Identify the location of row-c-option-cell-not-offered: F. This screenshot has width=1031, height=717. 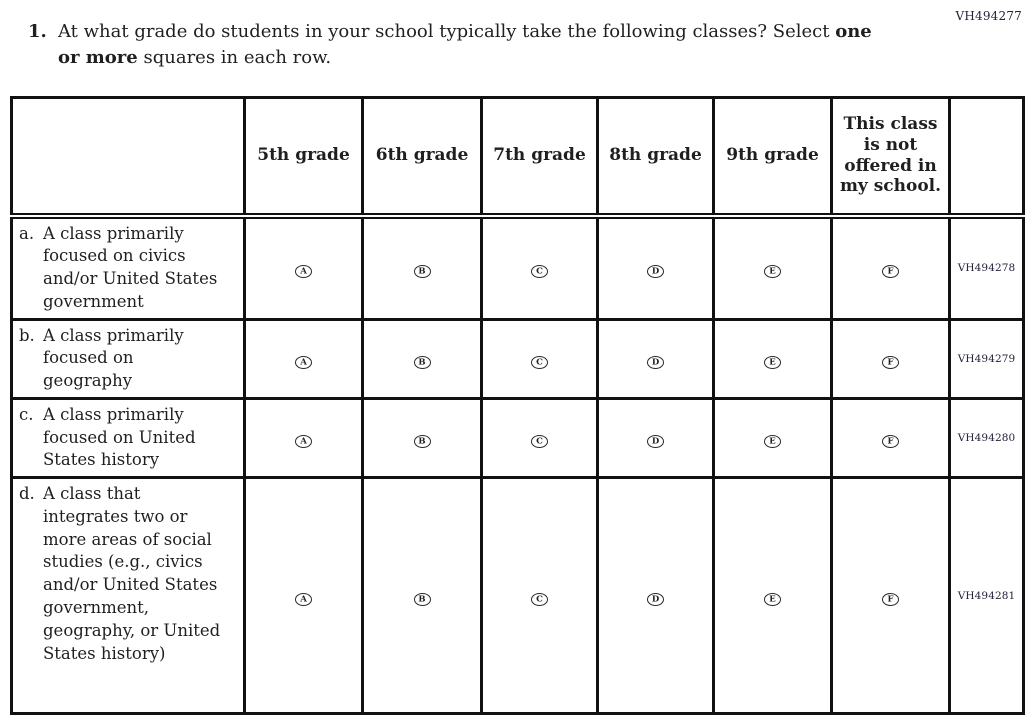
(890, 438).